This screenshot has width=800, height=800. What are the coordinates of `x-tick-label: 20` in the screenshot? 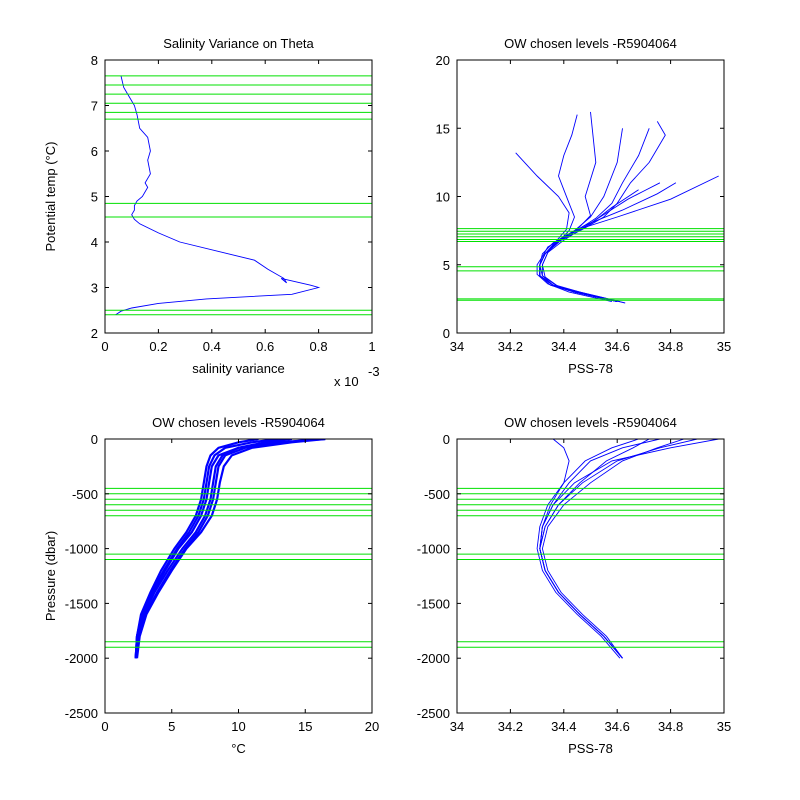 It's located at (372, 726).